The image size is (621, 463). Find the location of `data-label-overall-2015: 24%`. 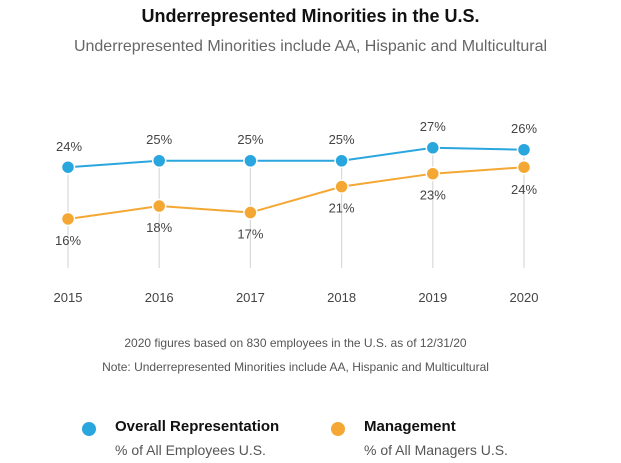

data-label-overall-2015: 24% is located at coordinates (69, 146).